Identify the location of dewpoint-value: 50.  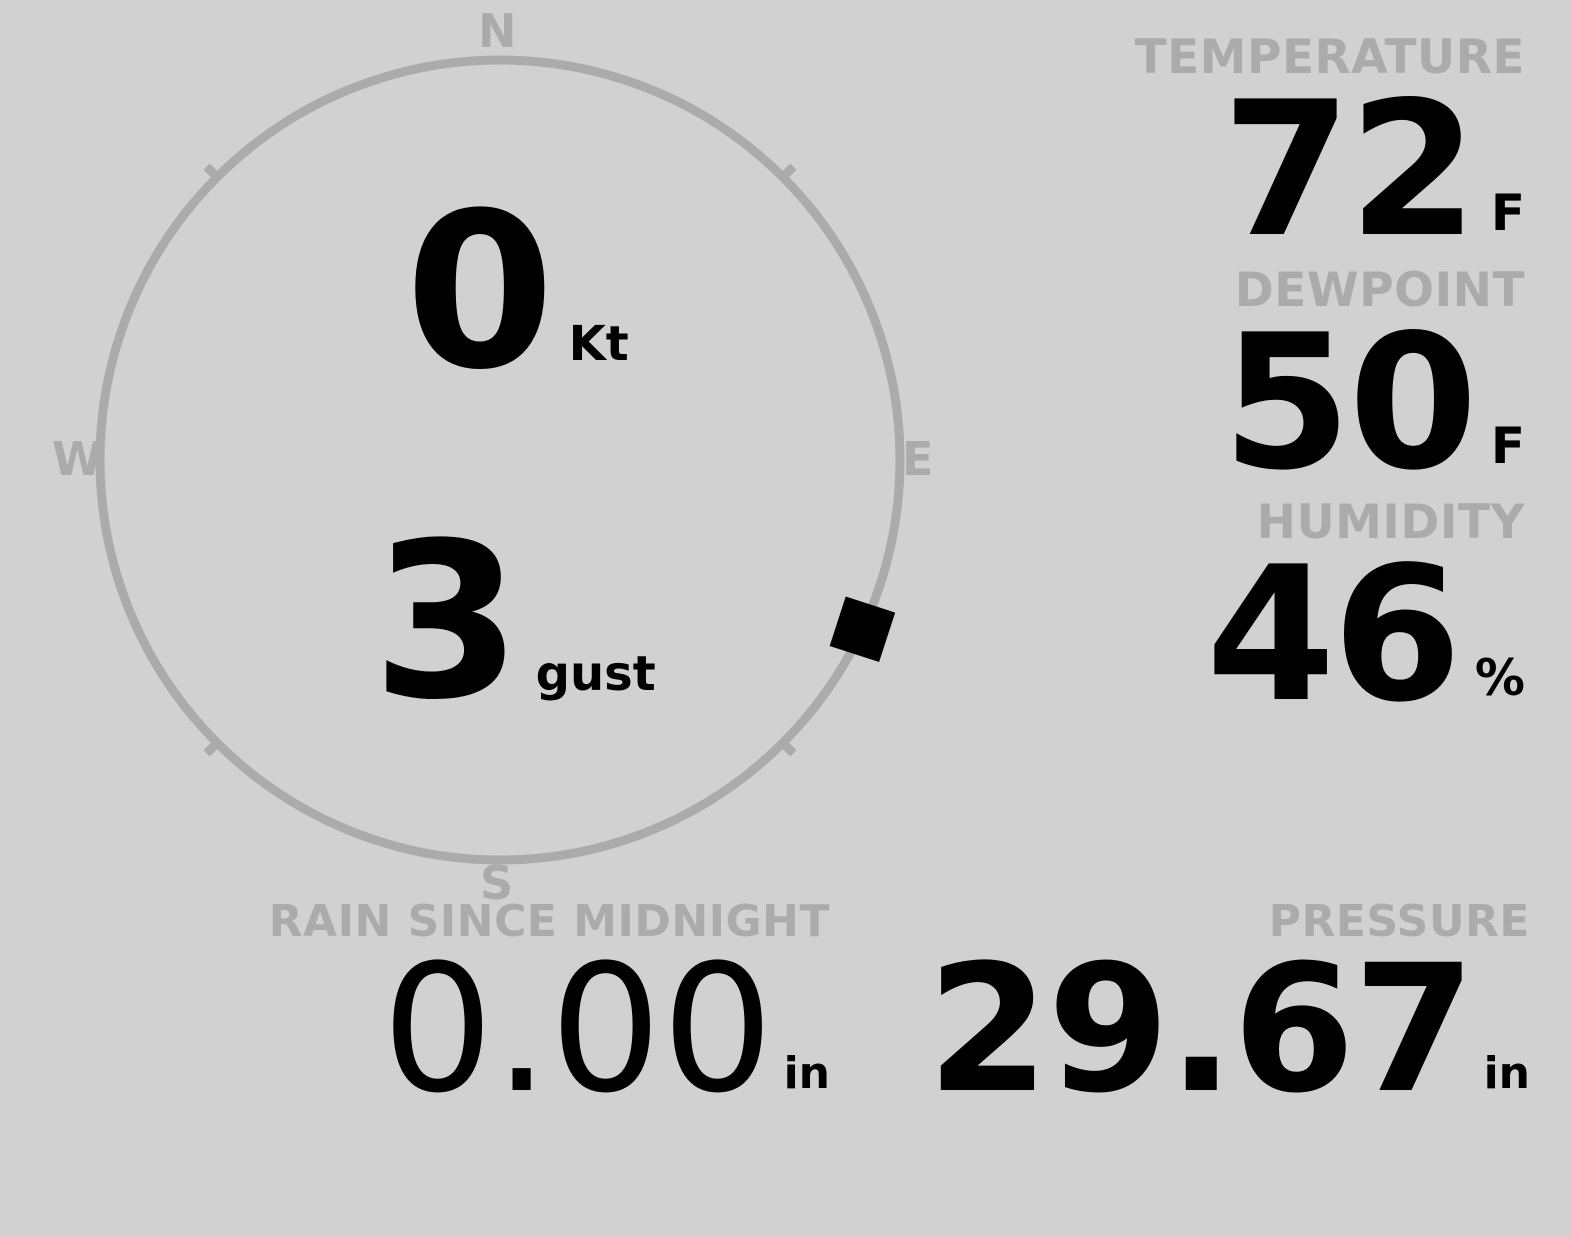
(1350, 402).